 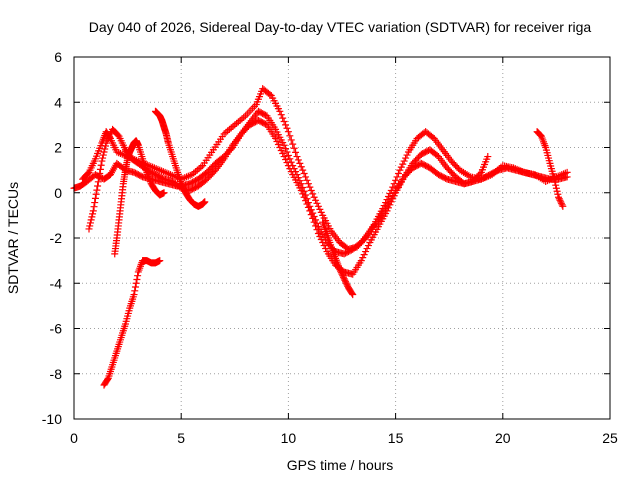 I want to click on y-tick-label: -2, so click(x=56, y=238).